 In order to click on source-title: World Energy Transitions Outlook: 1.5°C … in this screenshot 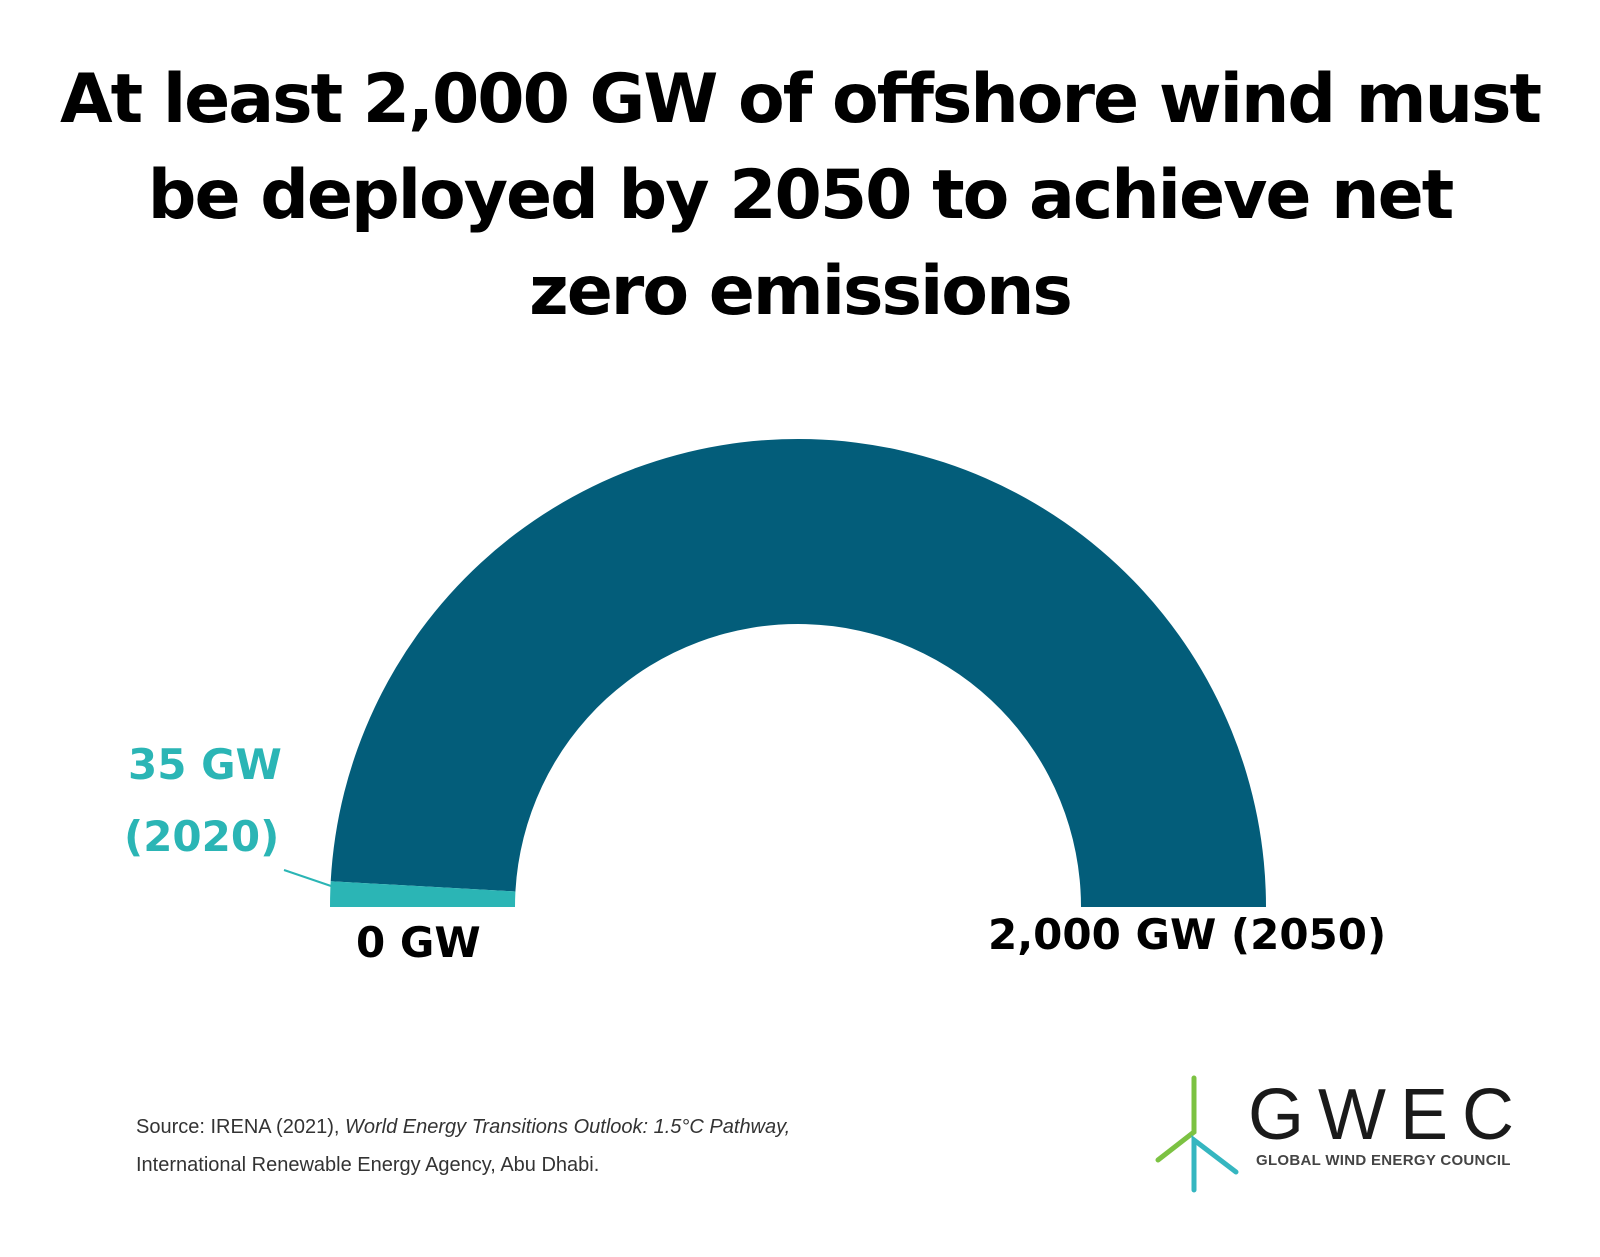, I will do `click(567, 1127)`.